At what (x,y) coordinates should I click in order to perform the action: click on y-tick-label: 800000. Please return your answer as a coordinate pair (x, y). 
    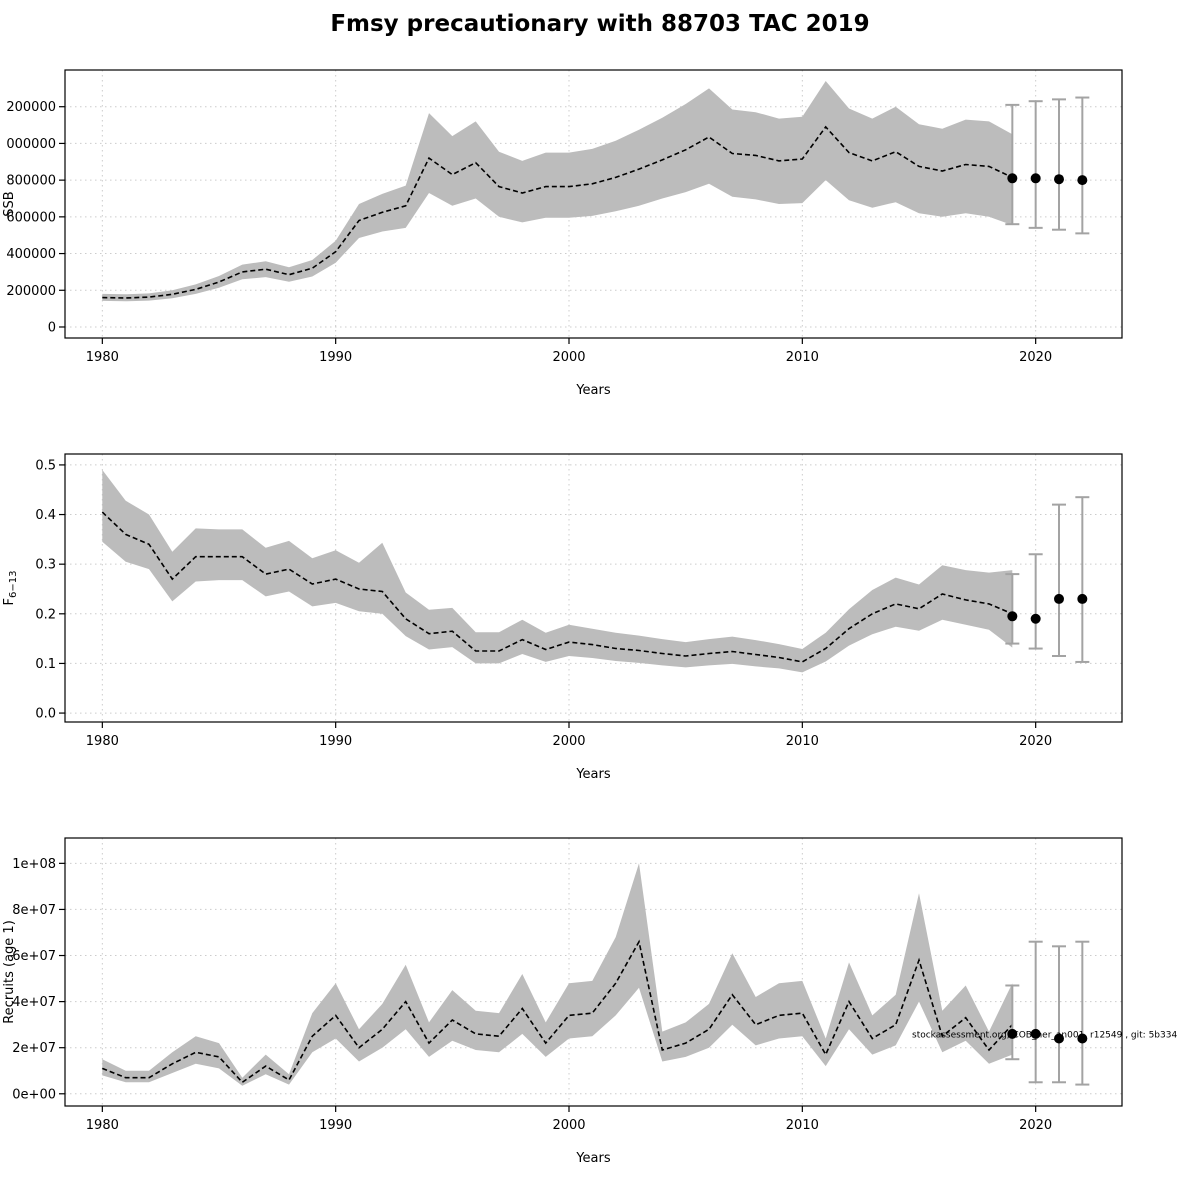
    Looking at the image, I should click on (31, 181).